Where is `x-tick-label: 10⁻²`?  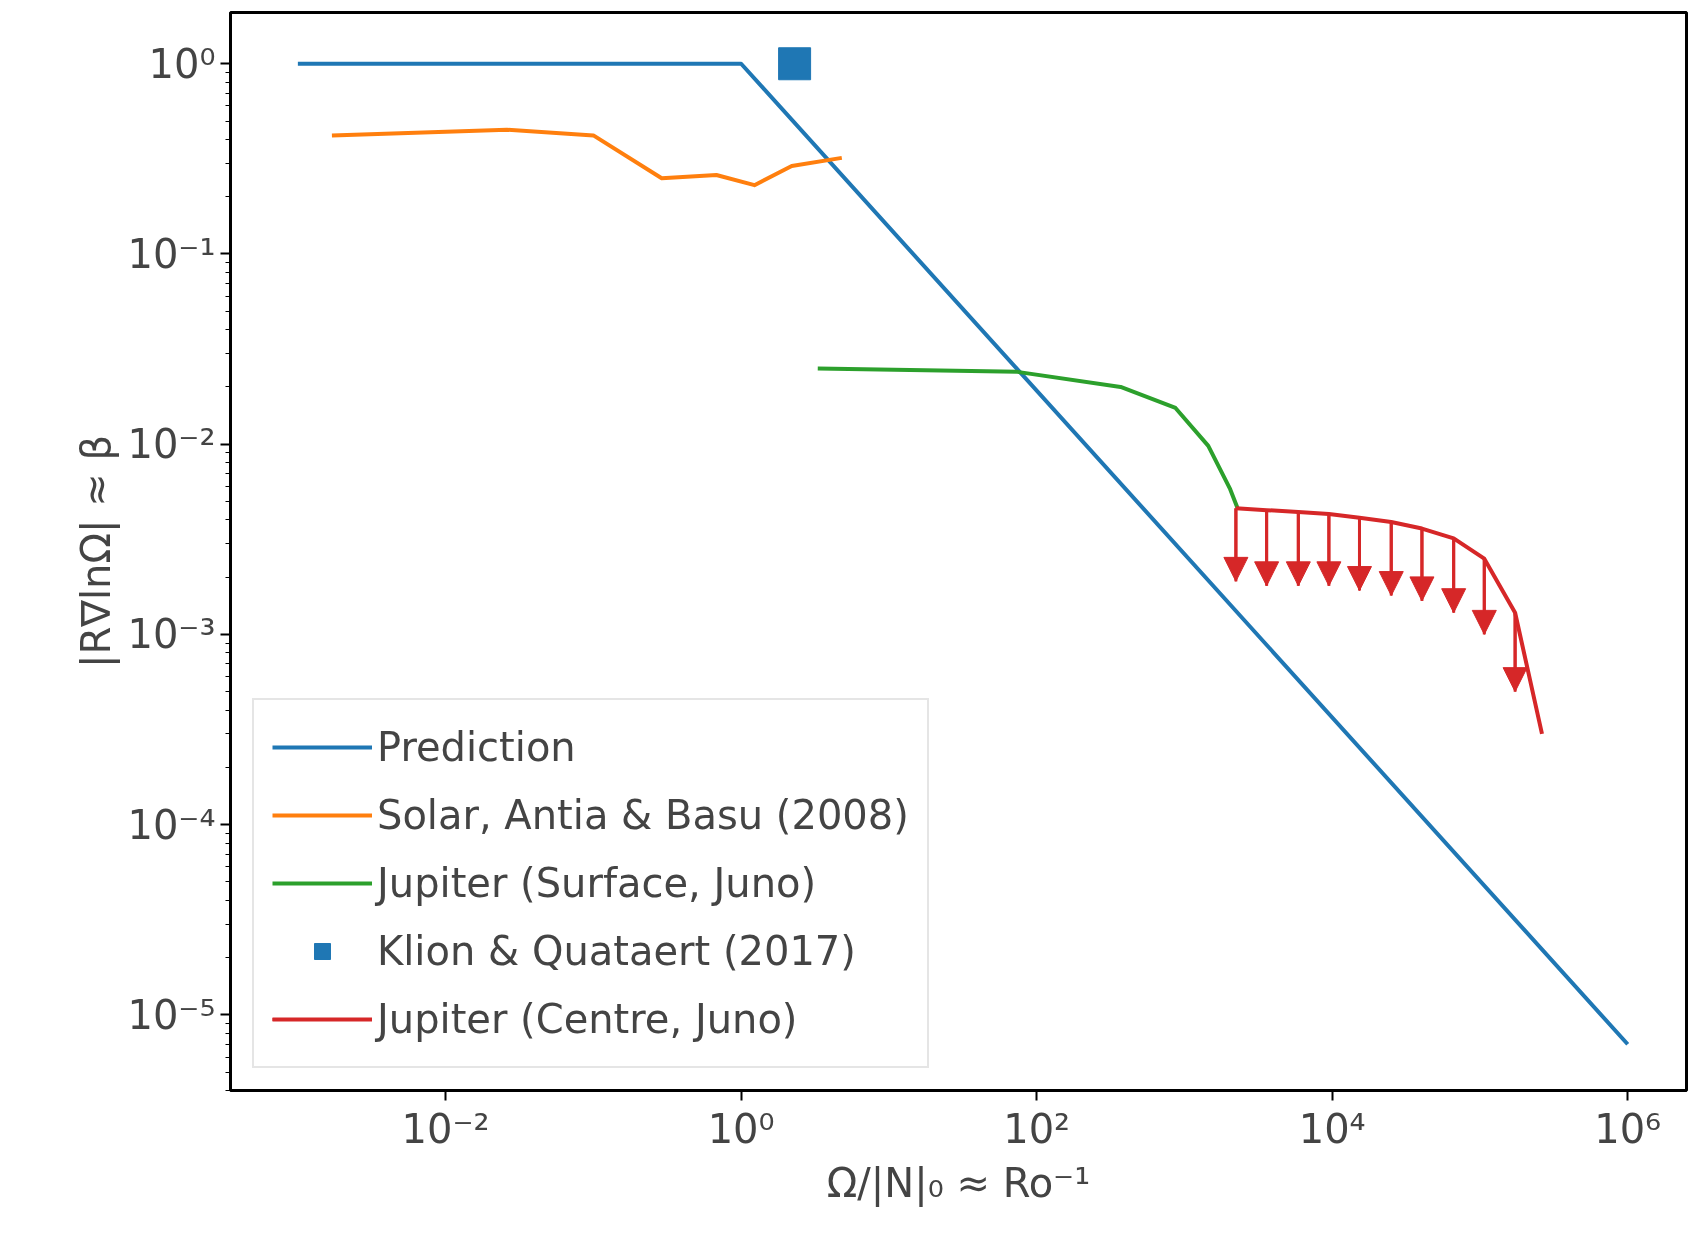
x-tick-label: 10⁻² is located at coordinates (445, 1128).